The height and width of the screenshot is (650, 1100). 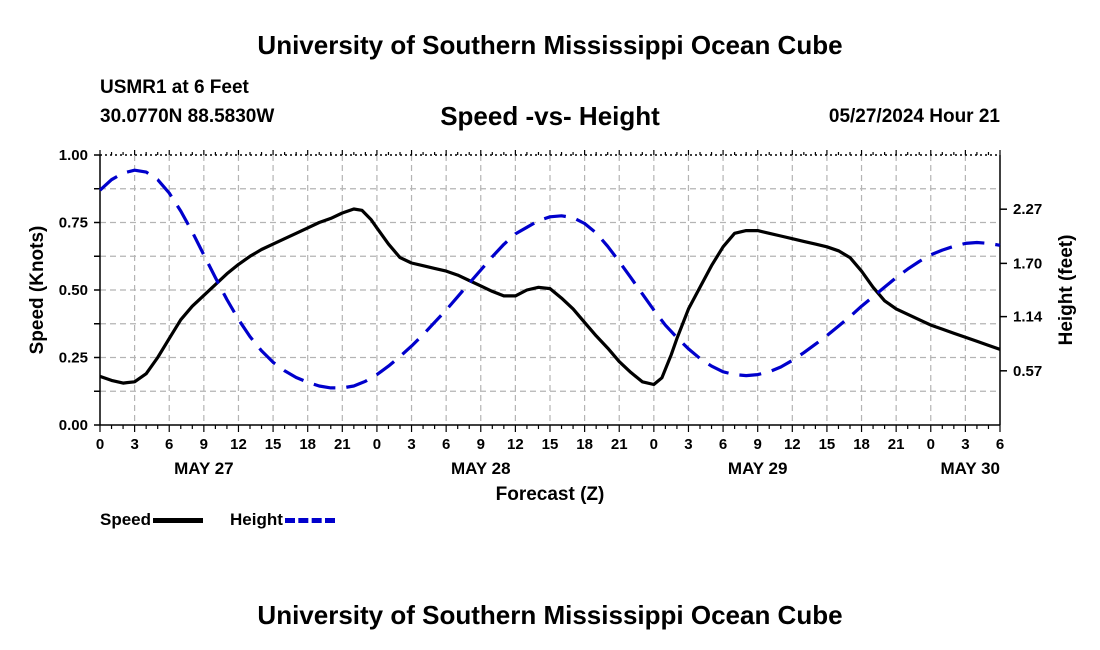 What do you see at coordinates (914, 116) in the screenshot?
I see `issued-timestamp: 05/27/2024 Hour 21` at bounding box center [914, 116].